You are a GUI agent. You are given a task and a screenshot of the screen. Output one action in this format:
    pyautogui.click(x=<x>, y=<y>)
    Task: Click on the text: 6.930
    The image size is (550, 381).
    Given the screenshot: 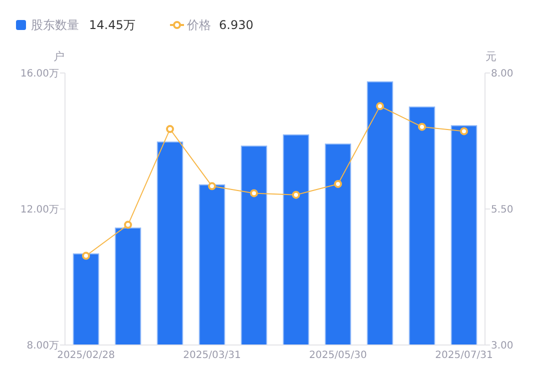 What is the action you would take?
    pyautogui.click(x=236, y=25)
    